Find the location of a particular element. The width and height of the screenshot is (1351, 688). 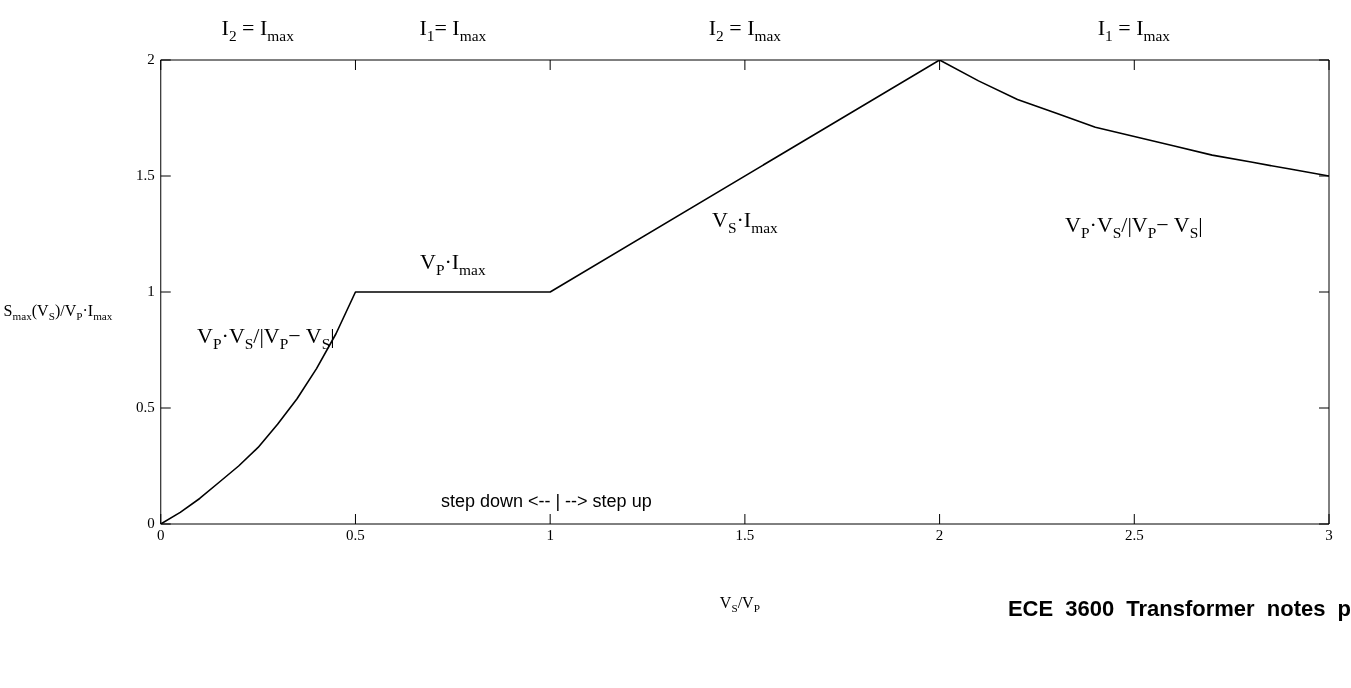

text: ECE 3600 Transformer notes p is located at coordinates (1179, 609).